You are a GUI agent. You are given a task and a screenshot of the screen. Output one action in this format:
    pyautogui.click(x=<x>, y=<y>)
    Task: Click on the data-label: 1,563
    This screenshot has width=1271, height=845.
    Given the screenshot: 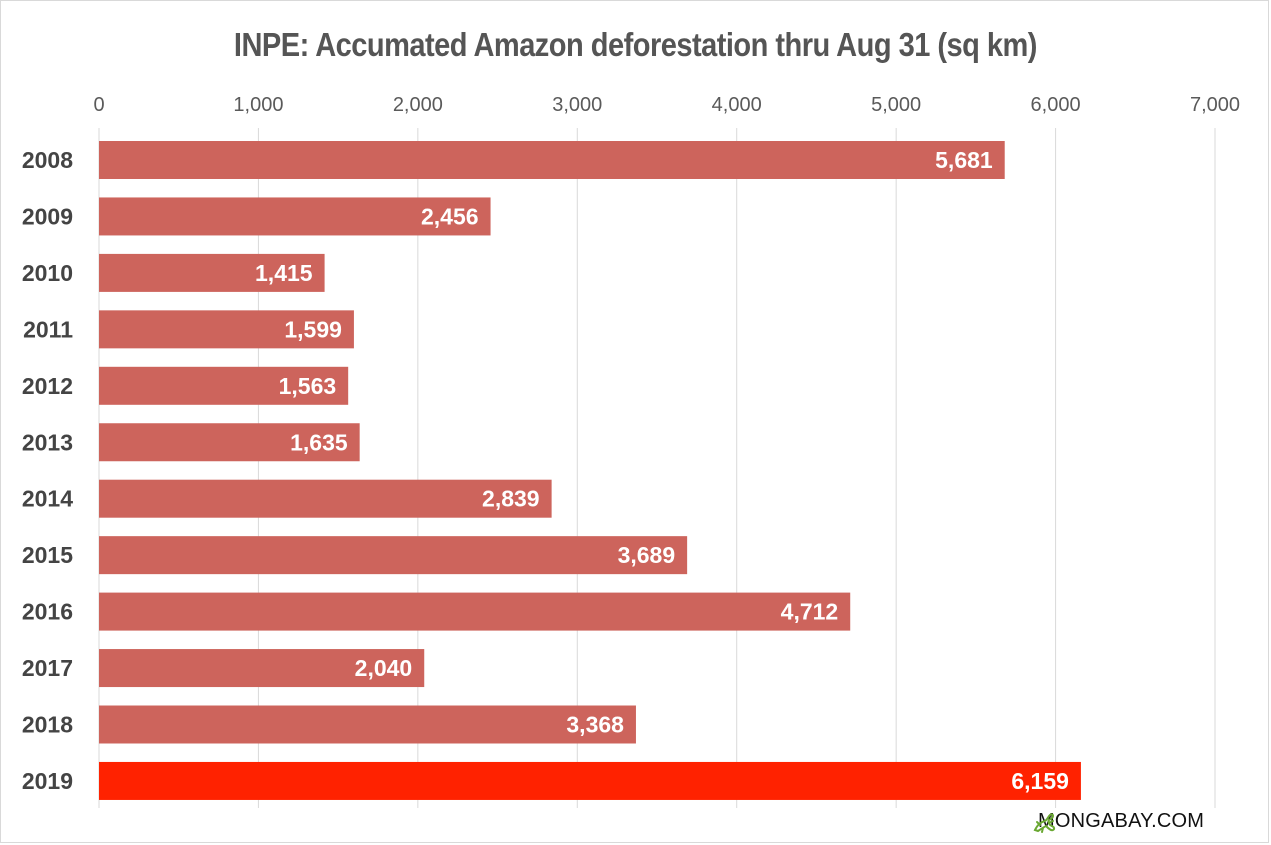 What is the action you would take?
    pyautogui.click(x=308, y=386)
    